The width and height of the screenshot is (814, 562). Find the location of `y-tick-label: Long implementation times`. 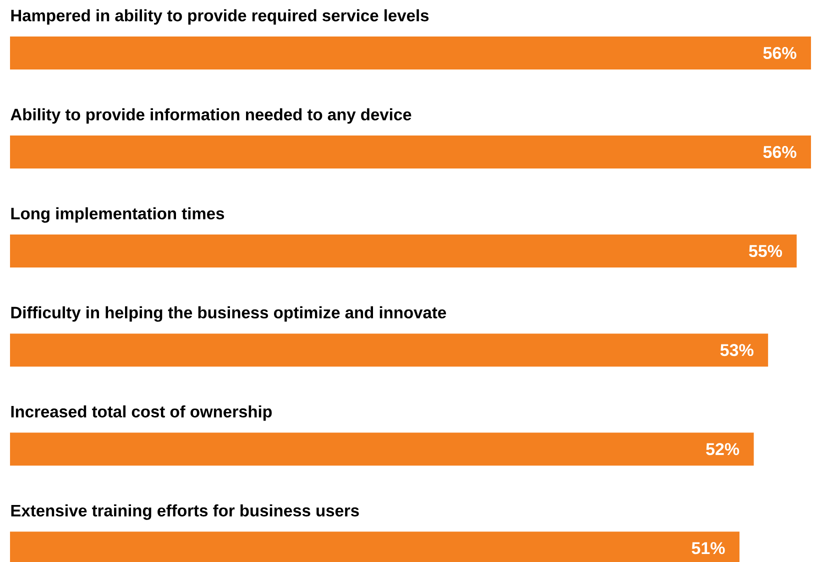

y-tick-label: Long implementation times is located at coordinates (117, 215).